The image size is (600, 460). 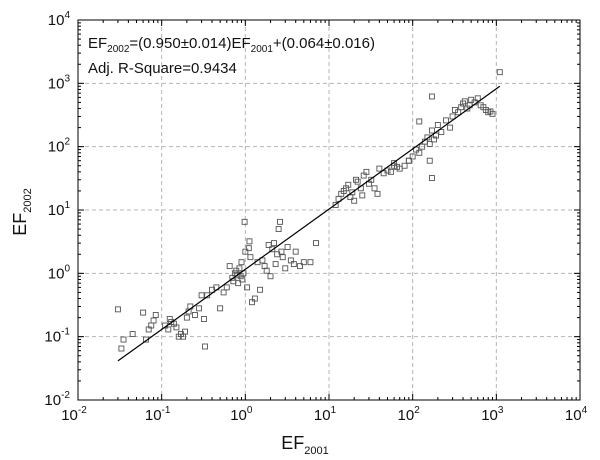 What do you see at coordinates (59, 209) in the screenshot?
I see `y-tick-label: 10¹` at bounding box center [59, 209].